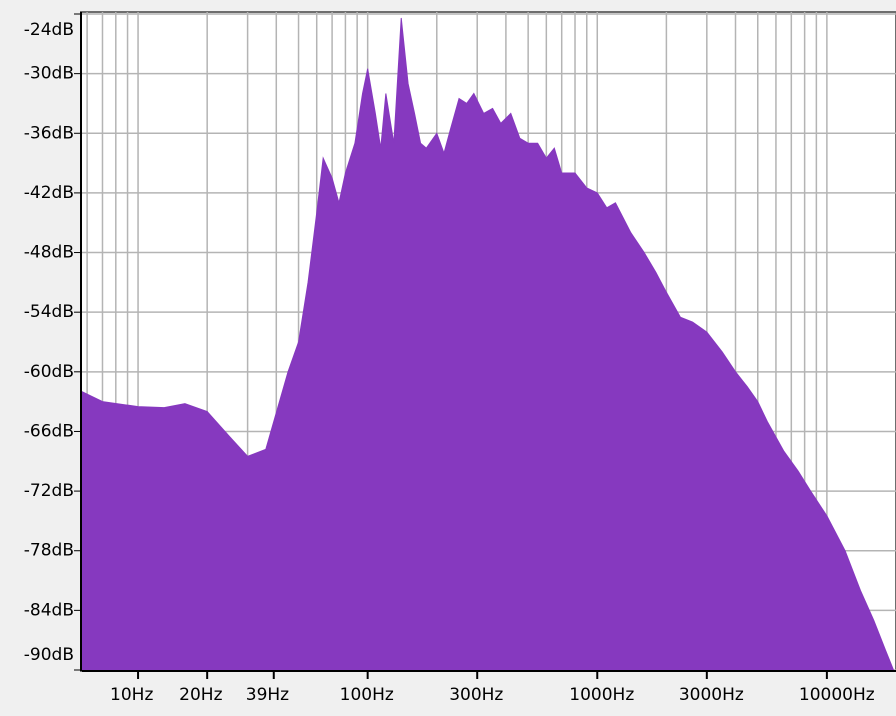  I want to click on y-tick-label: -90dB, so click(49, 655).